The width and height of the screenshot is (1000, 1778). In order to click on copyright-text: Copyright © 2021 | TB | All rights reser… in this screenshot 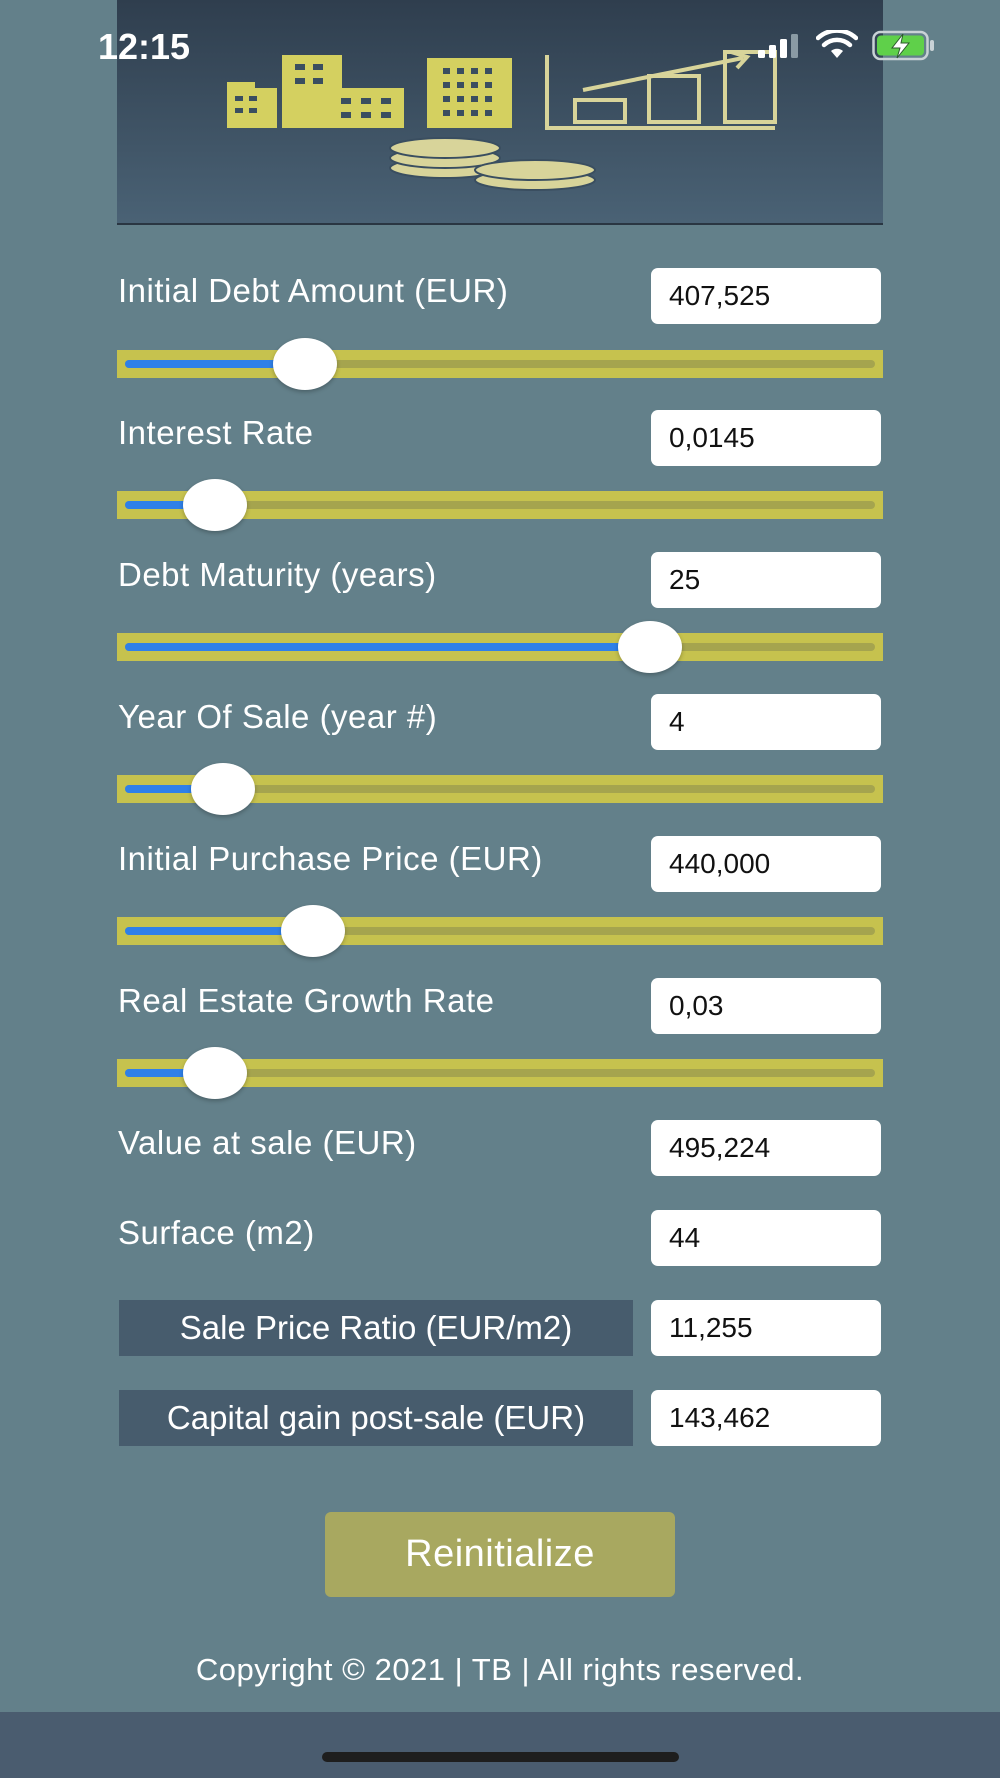, I will do `click(500, 1669)`.